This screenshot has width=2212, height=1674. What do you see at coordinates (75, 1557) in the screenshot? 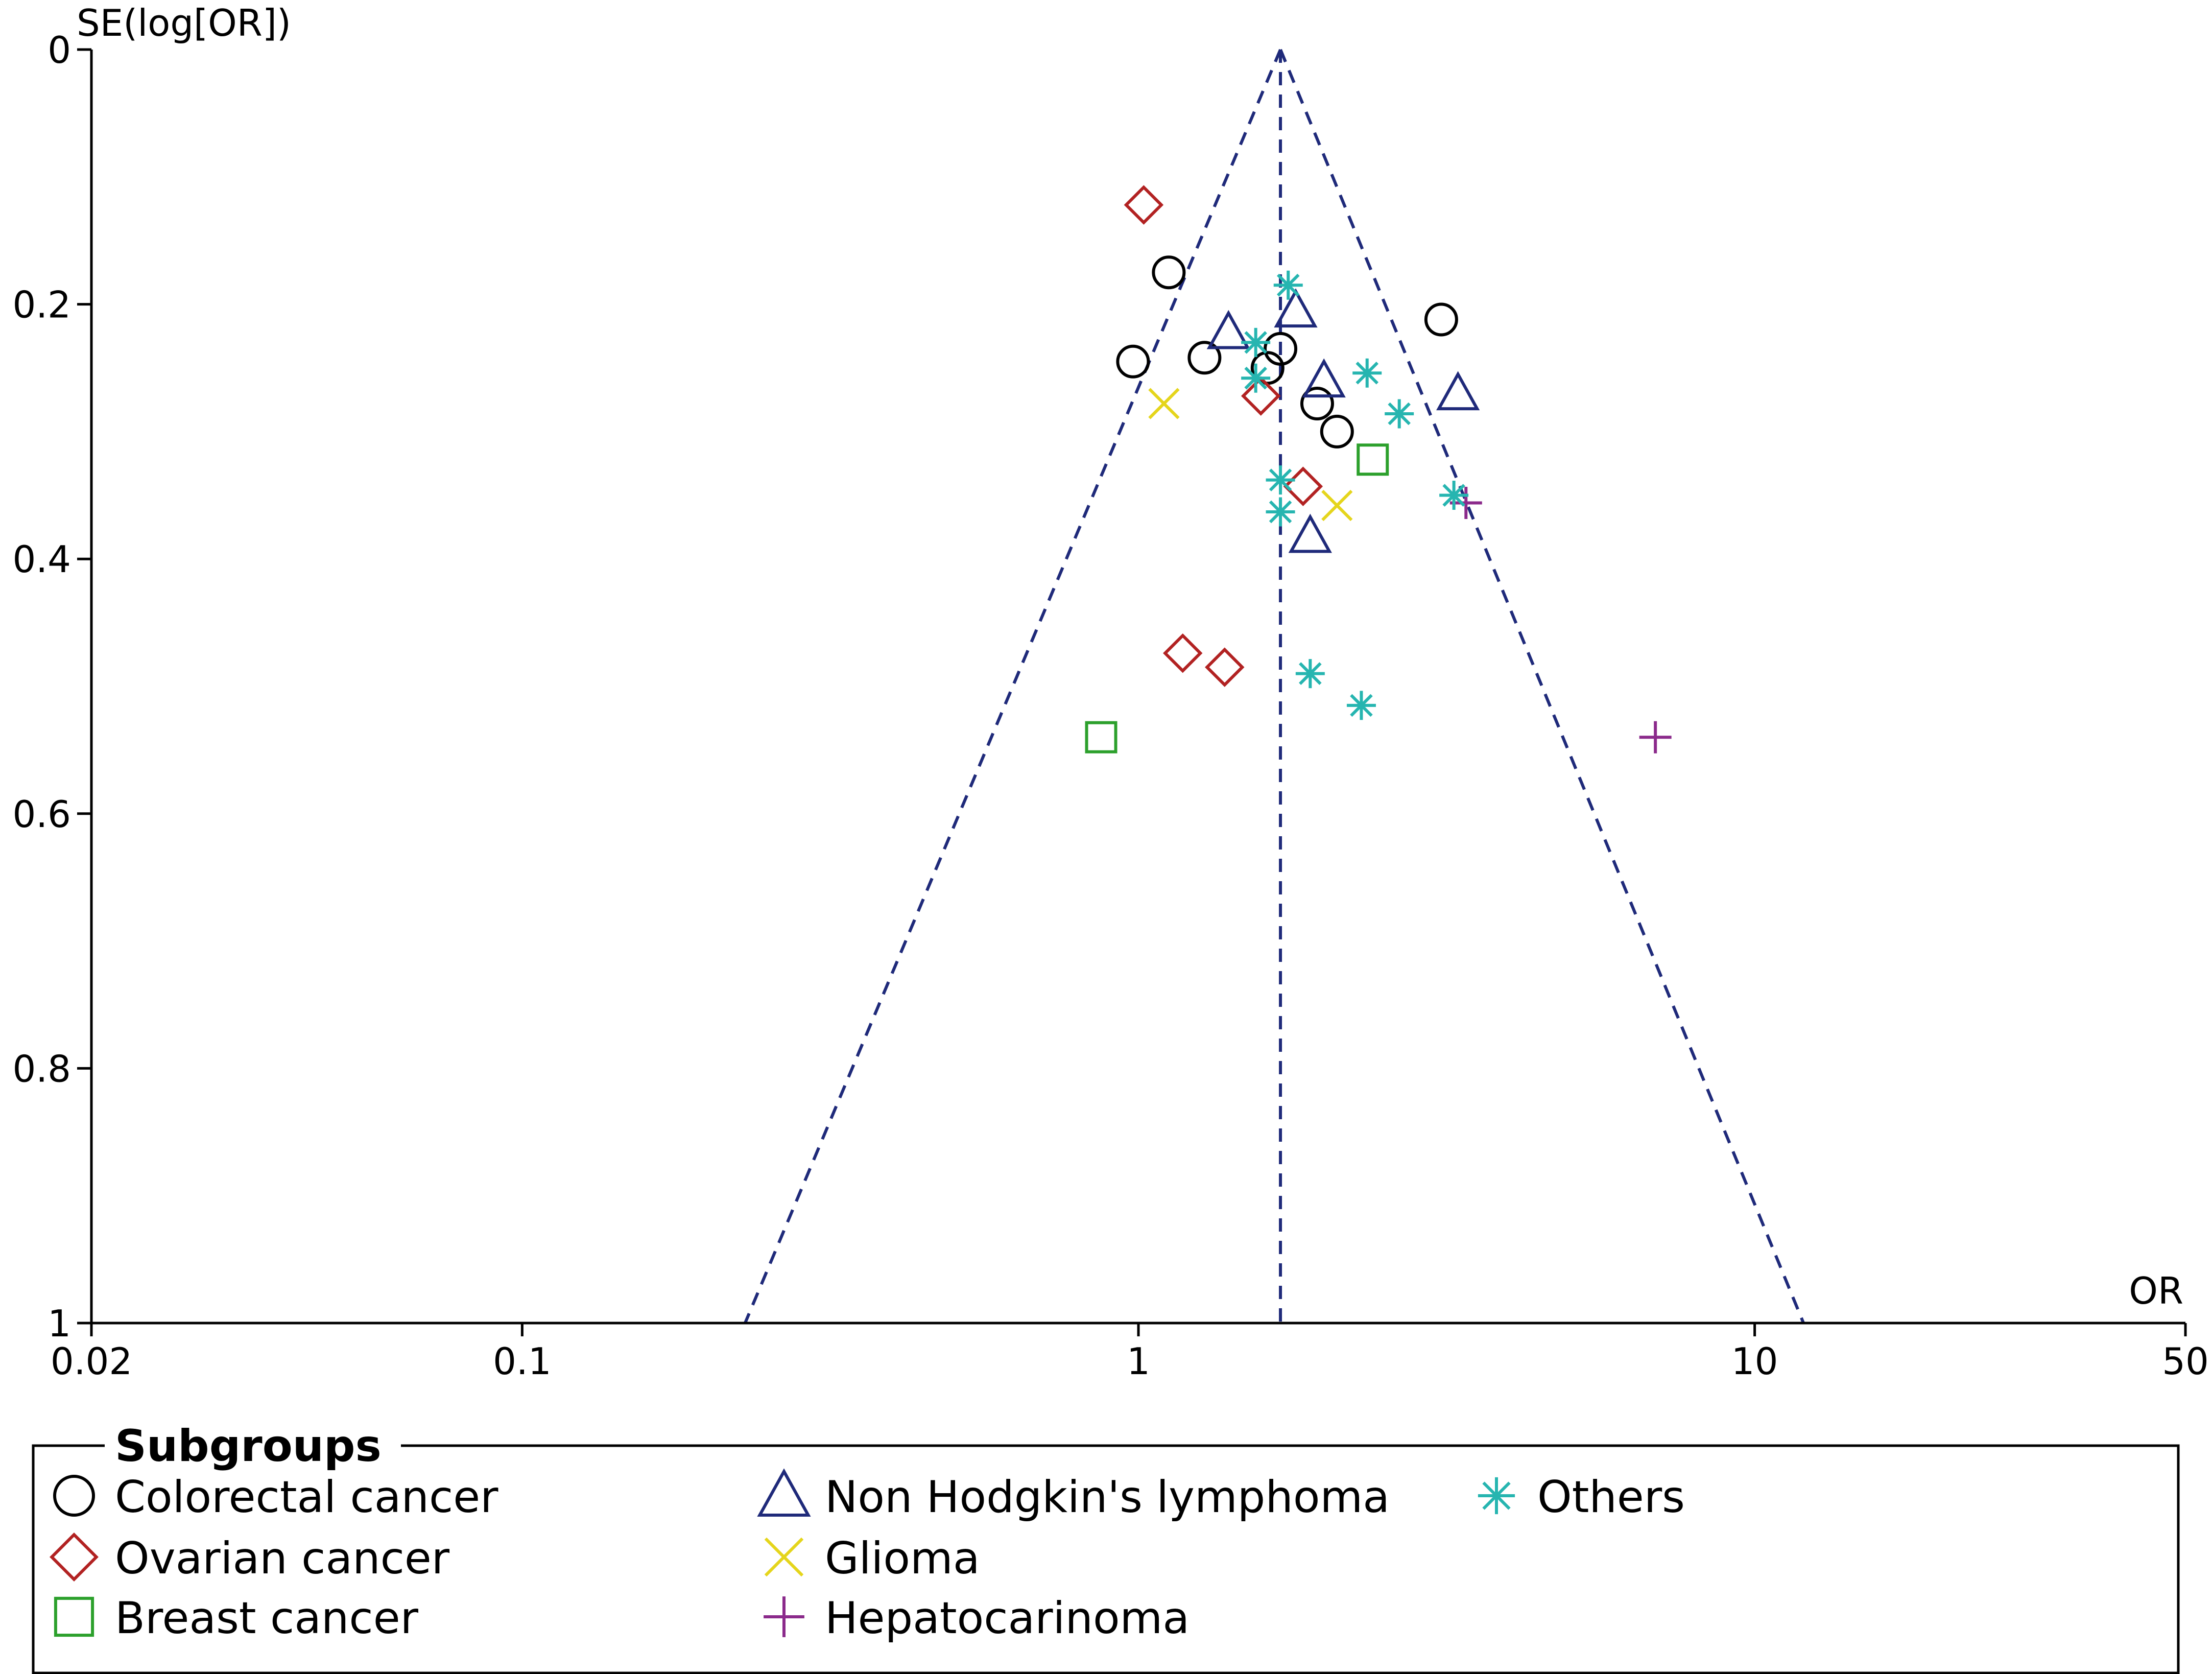
I see `legend-marker-ovarian-cancer` at bounding box center [75, 1557].